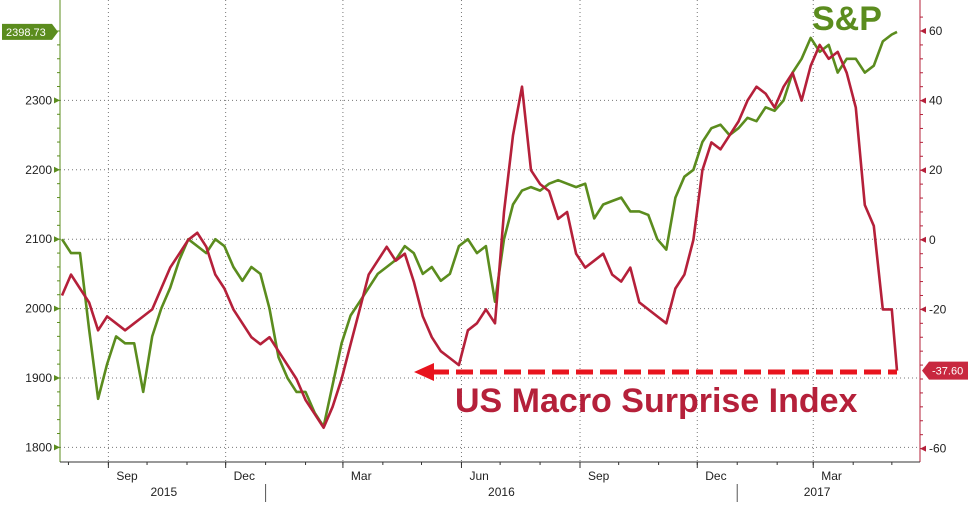  Describe the element at coordinates (38, 100) in the screenshot. I see `left-tick-label: 2300` at that location.